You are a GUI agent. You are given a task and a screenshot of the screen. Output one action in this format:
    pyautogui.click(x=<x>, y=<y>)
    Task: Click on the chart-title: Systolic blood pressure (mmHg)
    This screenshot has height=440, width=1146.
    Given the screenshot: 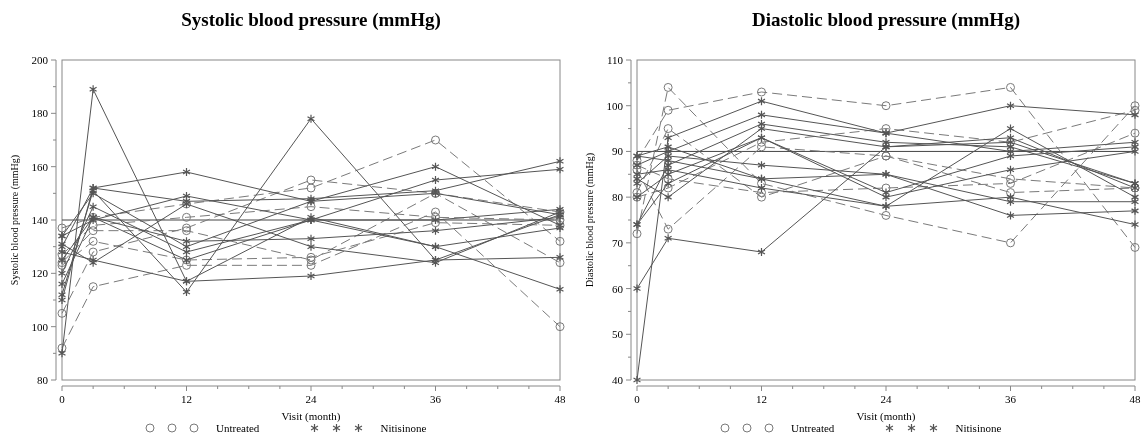 What is the action you would take?
    pyautogui.click(x=311, y=20)
    